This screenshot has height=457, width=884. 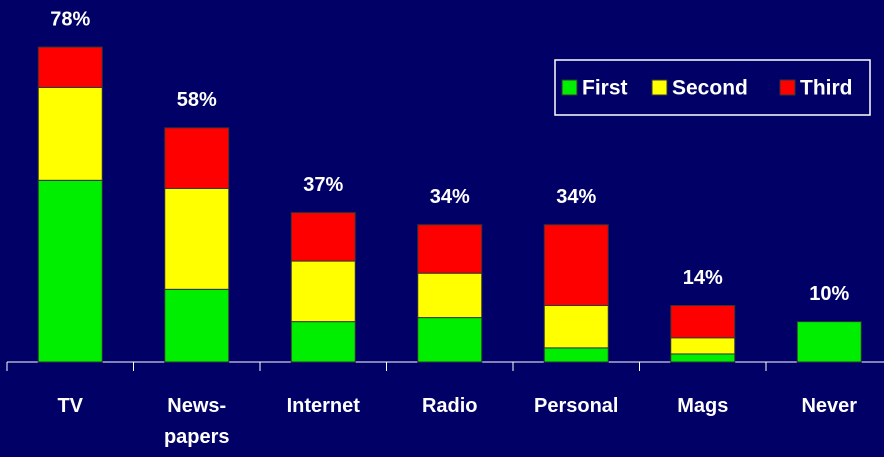 What do you see at coordinates (197, 100) in the screenshot?
I see `value-label: 58%` at bounding box center [197, 100].